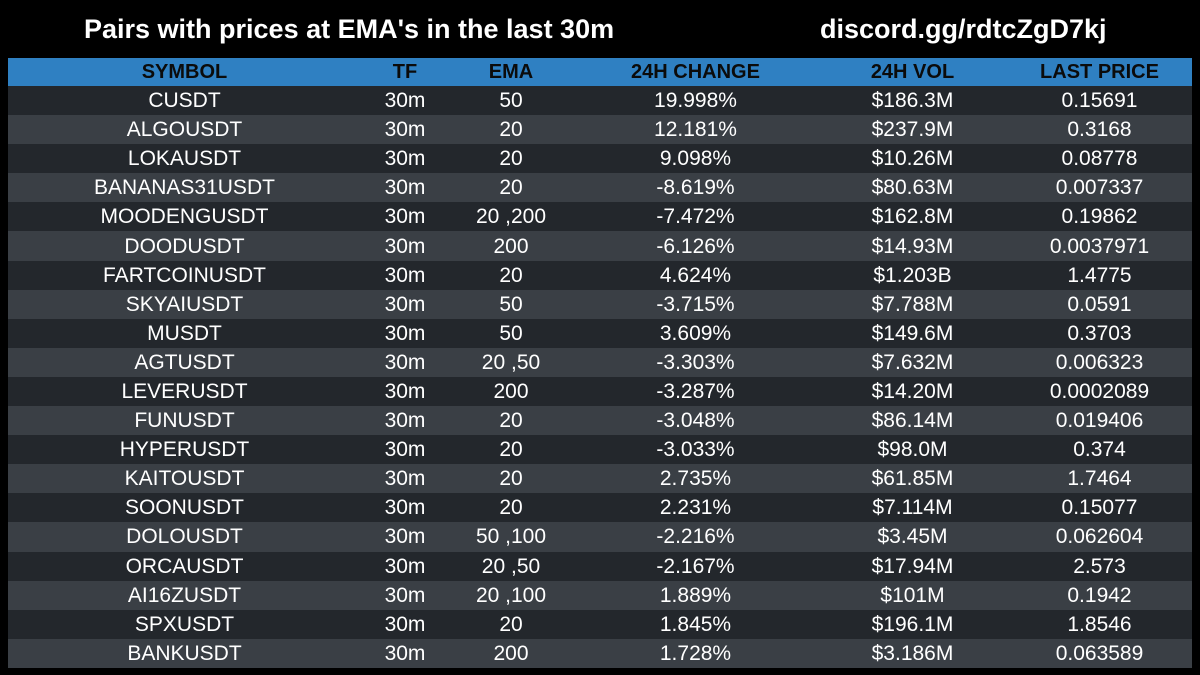 The width and height of the screenshot is (1200, 675). I want to click on cell-last-price: 2.573, so click(1099, 566).